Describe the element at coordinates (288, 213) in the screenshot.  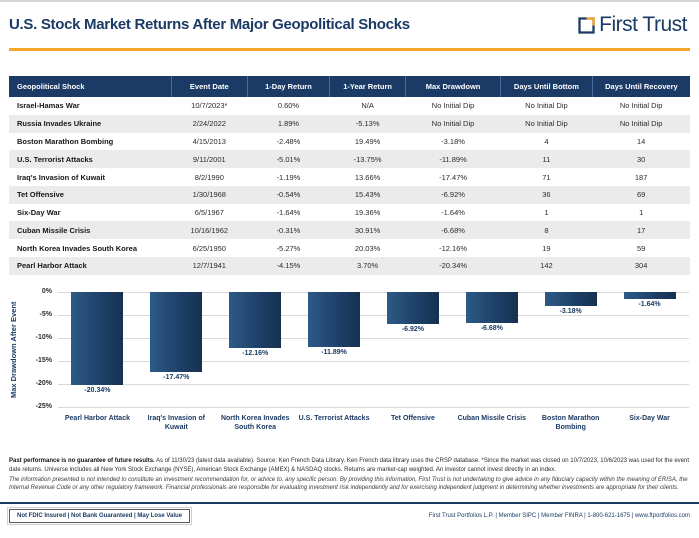
I see `table-cell: -1.64%` at that location.